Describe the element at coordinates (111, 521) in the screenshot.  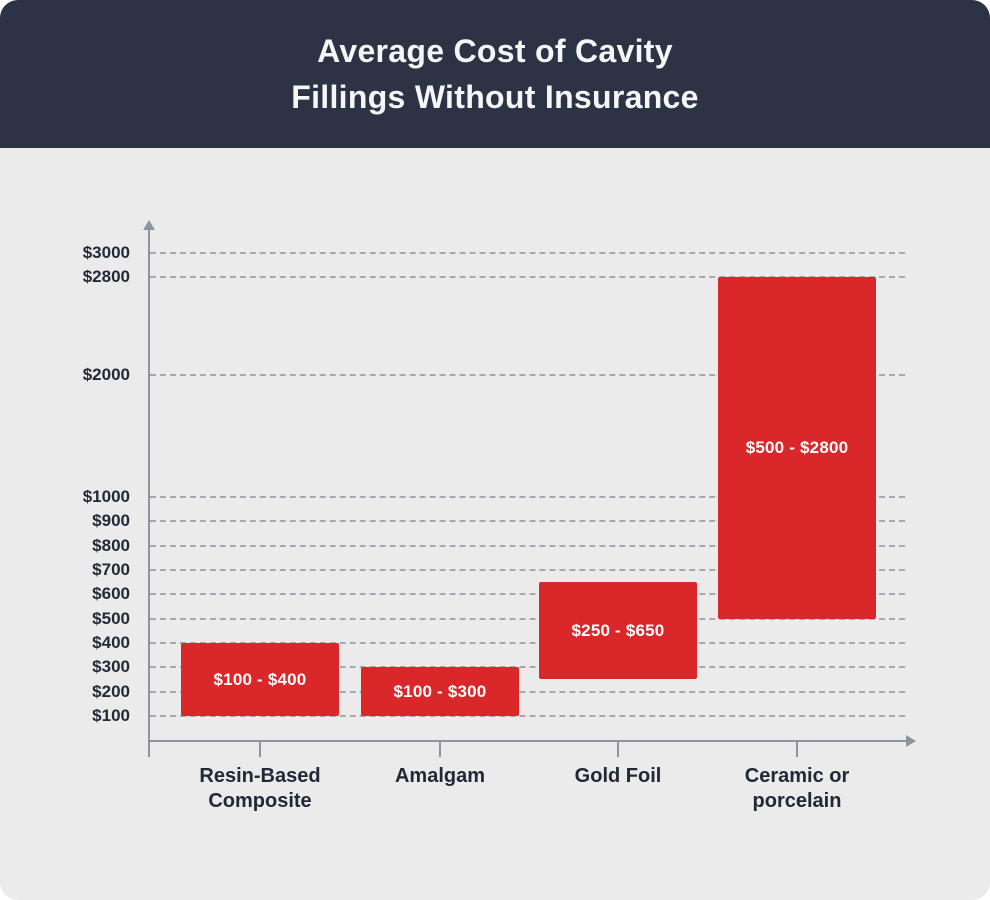
I see `y-axis-tick-label: $900` at that location.